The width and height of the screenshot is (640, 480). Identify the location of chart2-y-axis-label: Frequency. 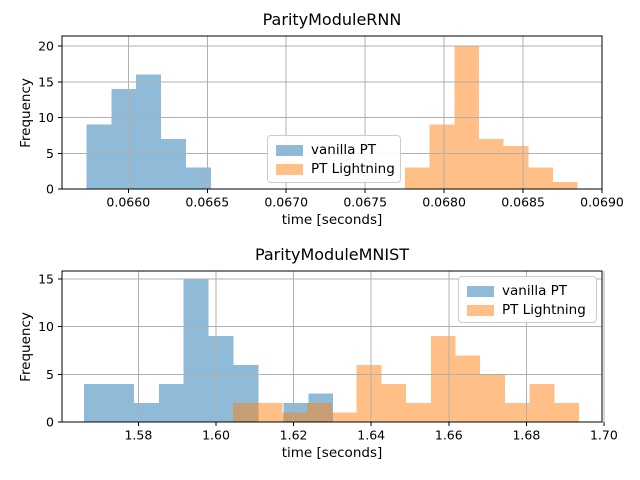
(26, 347).